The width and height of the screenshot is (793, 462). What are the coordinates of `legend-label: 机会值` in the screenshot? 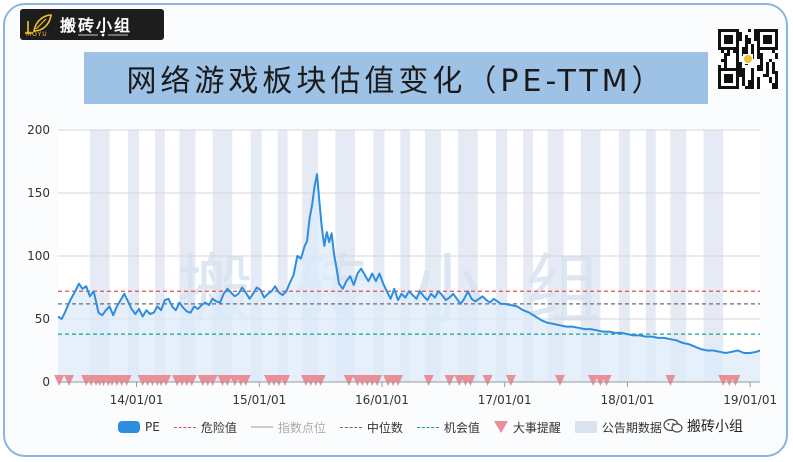 It's located at (461, 427).